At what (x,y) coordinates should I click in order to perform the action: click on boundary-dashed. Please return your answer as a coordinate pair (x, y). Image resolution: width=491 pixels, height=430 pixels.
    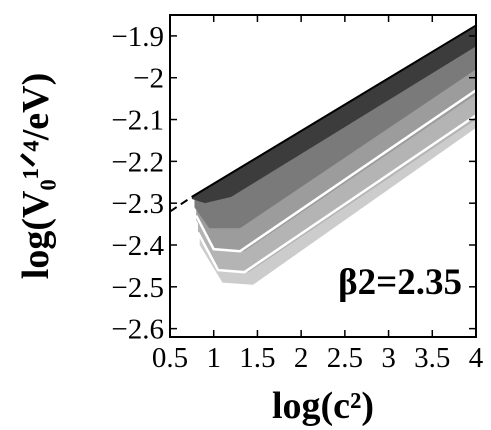
    Looking at the image, I should click on (181, 204).